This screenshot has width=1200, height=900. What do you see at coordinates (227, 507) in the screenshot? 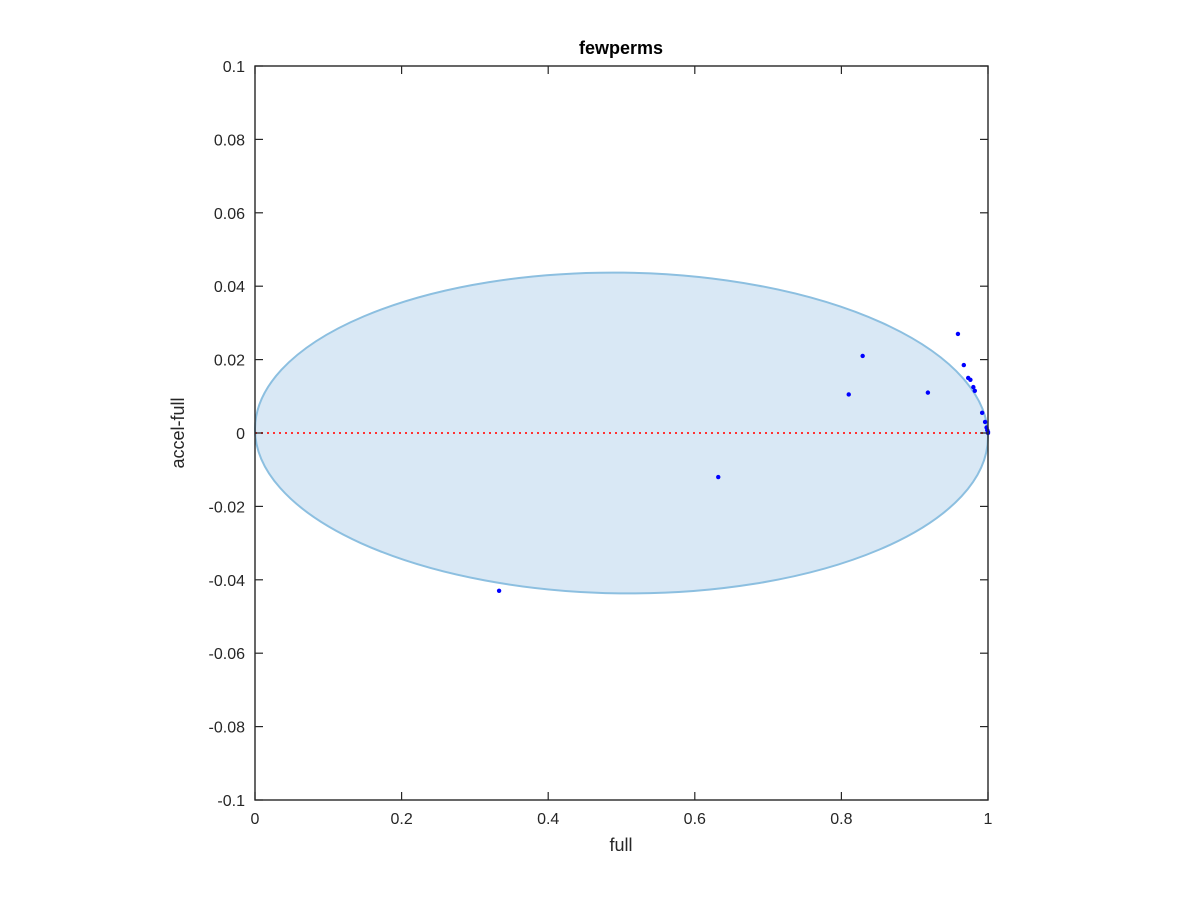
I see `y-tick-label-4: -0.02` at bounding box center [227, 507].